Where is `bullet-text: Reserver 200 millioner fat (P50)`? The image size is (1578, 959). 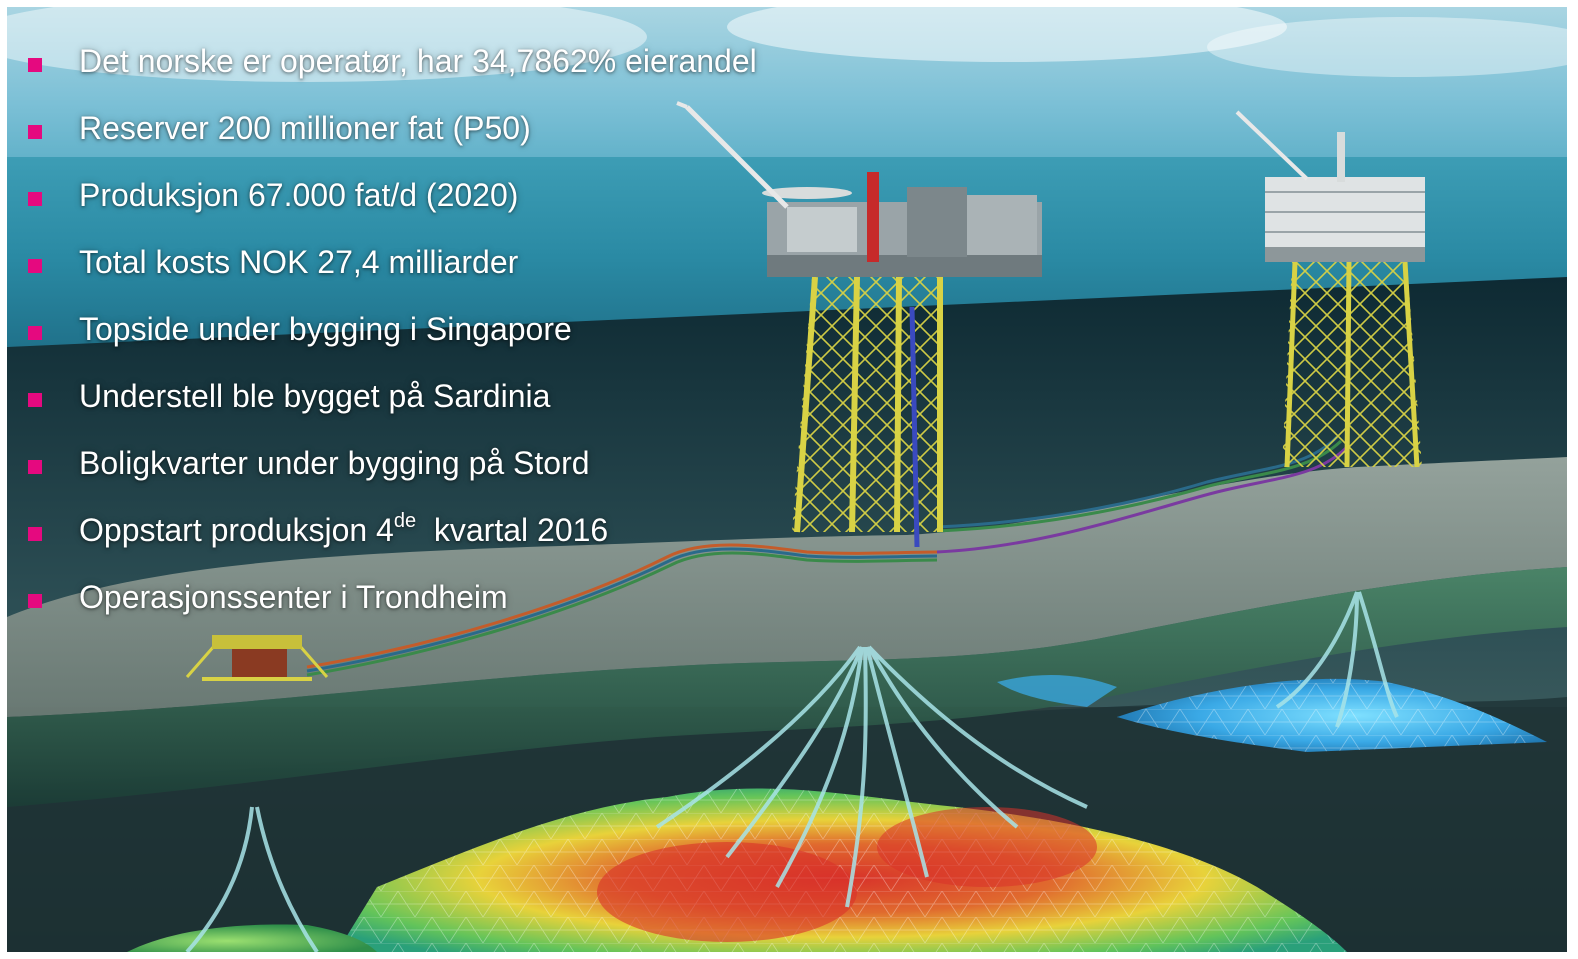 bullet-text: Reserver 200 millioner fat (P50) is located at coordinates (305, 128).